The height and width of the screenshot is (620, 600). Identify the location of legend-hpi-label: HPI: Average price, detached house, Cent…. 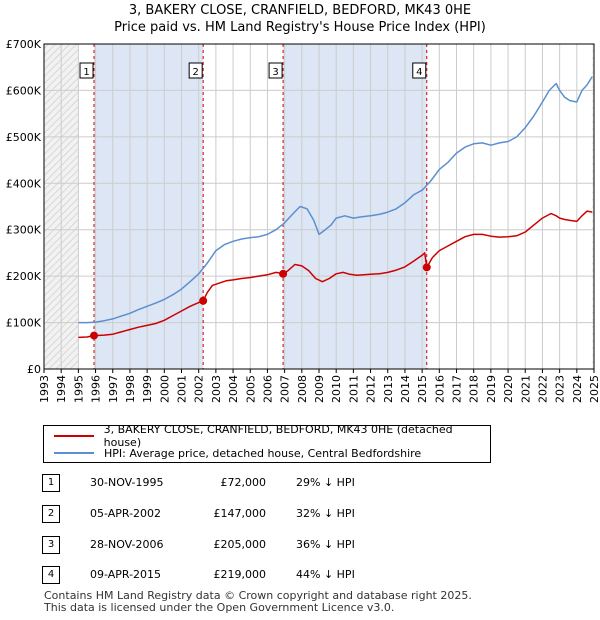
(263, 453).